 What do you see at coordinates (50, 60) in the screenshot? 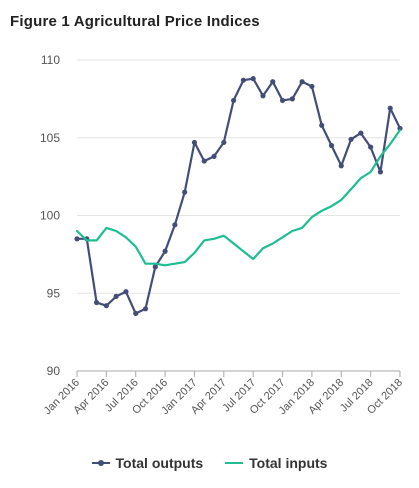
I see `y-tick-label: 110` at bounding box center [50, 60].